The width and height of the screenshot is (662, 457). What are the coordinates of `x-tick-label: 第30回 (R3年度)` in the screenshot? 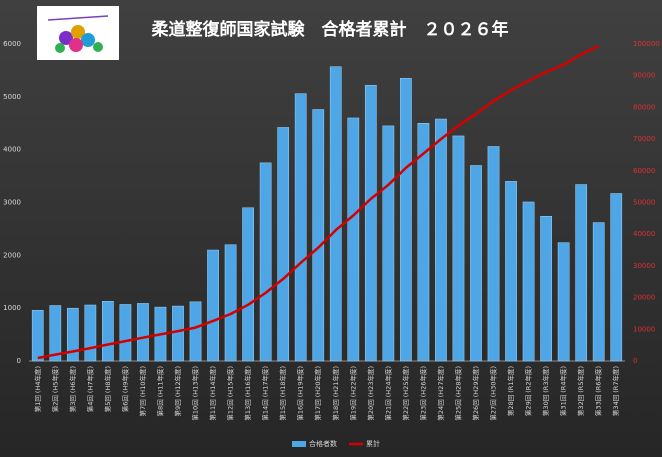 It's located at (545, 391).